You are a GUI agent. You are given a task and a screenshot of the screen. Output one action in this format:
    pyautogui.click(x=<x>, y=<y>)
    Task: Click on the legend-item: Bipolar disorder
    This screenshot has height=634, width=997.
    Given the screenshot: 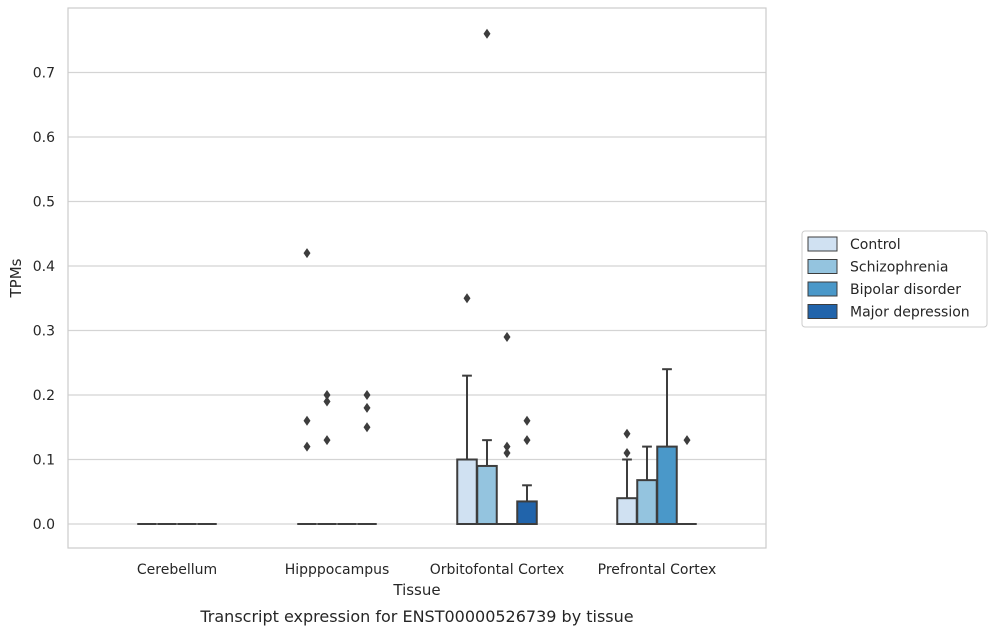 What is the action you would take?
    pyautogui.click(x=884, y=289)
    